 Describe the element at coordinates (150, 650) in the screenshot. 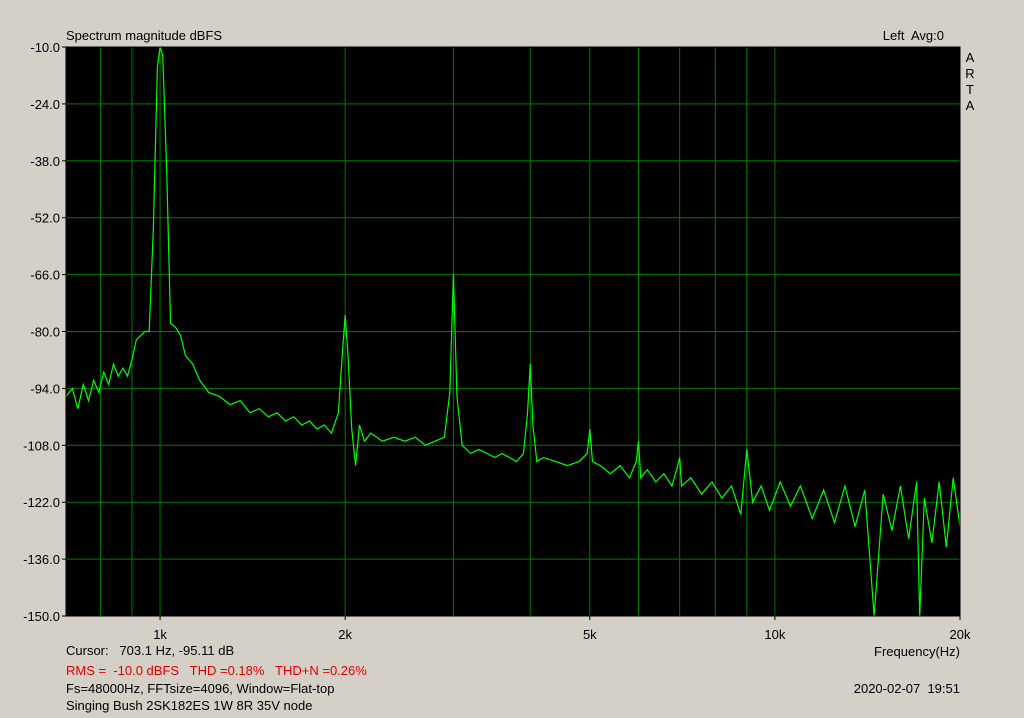

I see `cursor-readout: Cursor: 703.1 Hz, -95.11 dB` at that location.